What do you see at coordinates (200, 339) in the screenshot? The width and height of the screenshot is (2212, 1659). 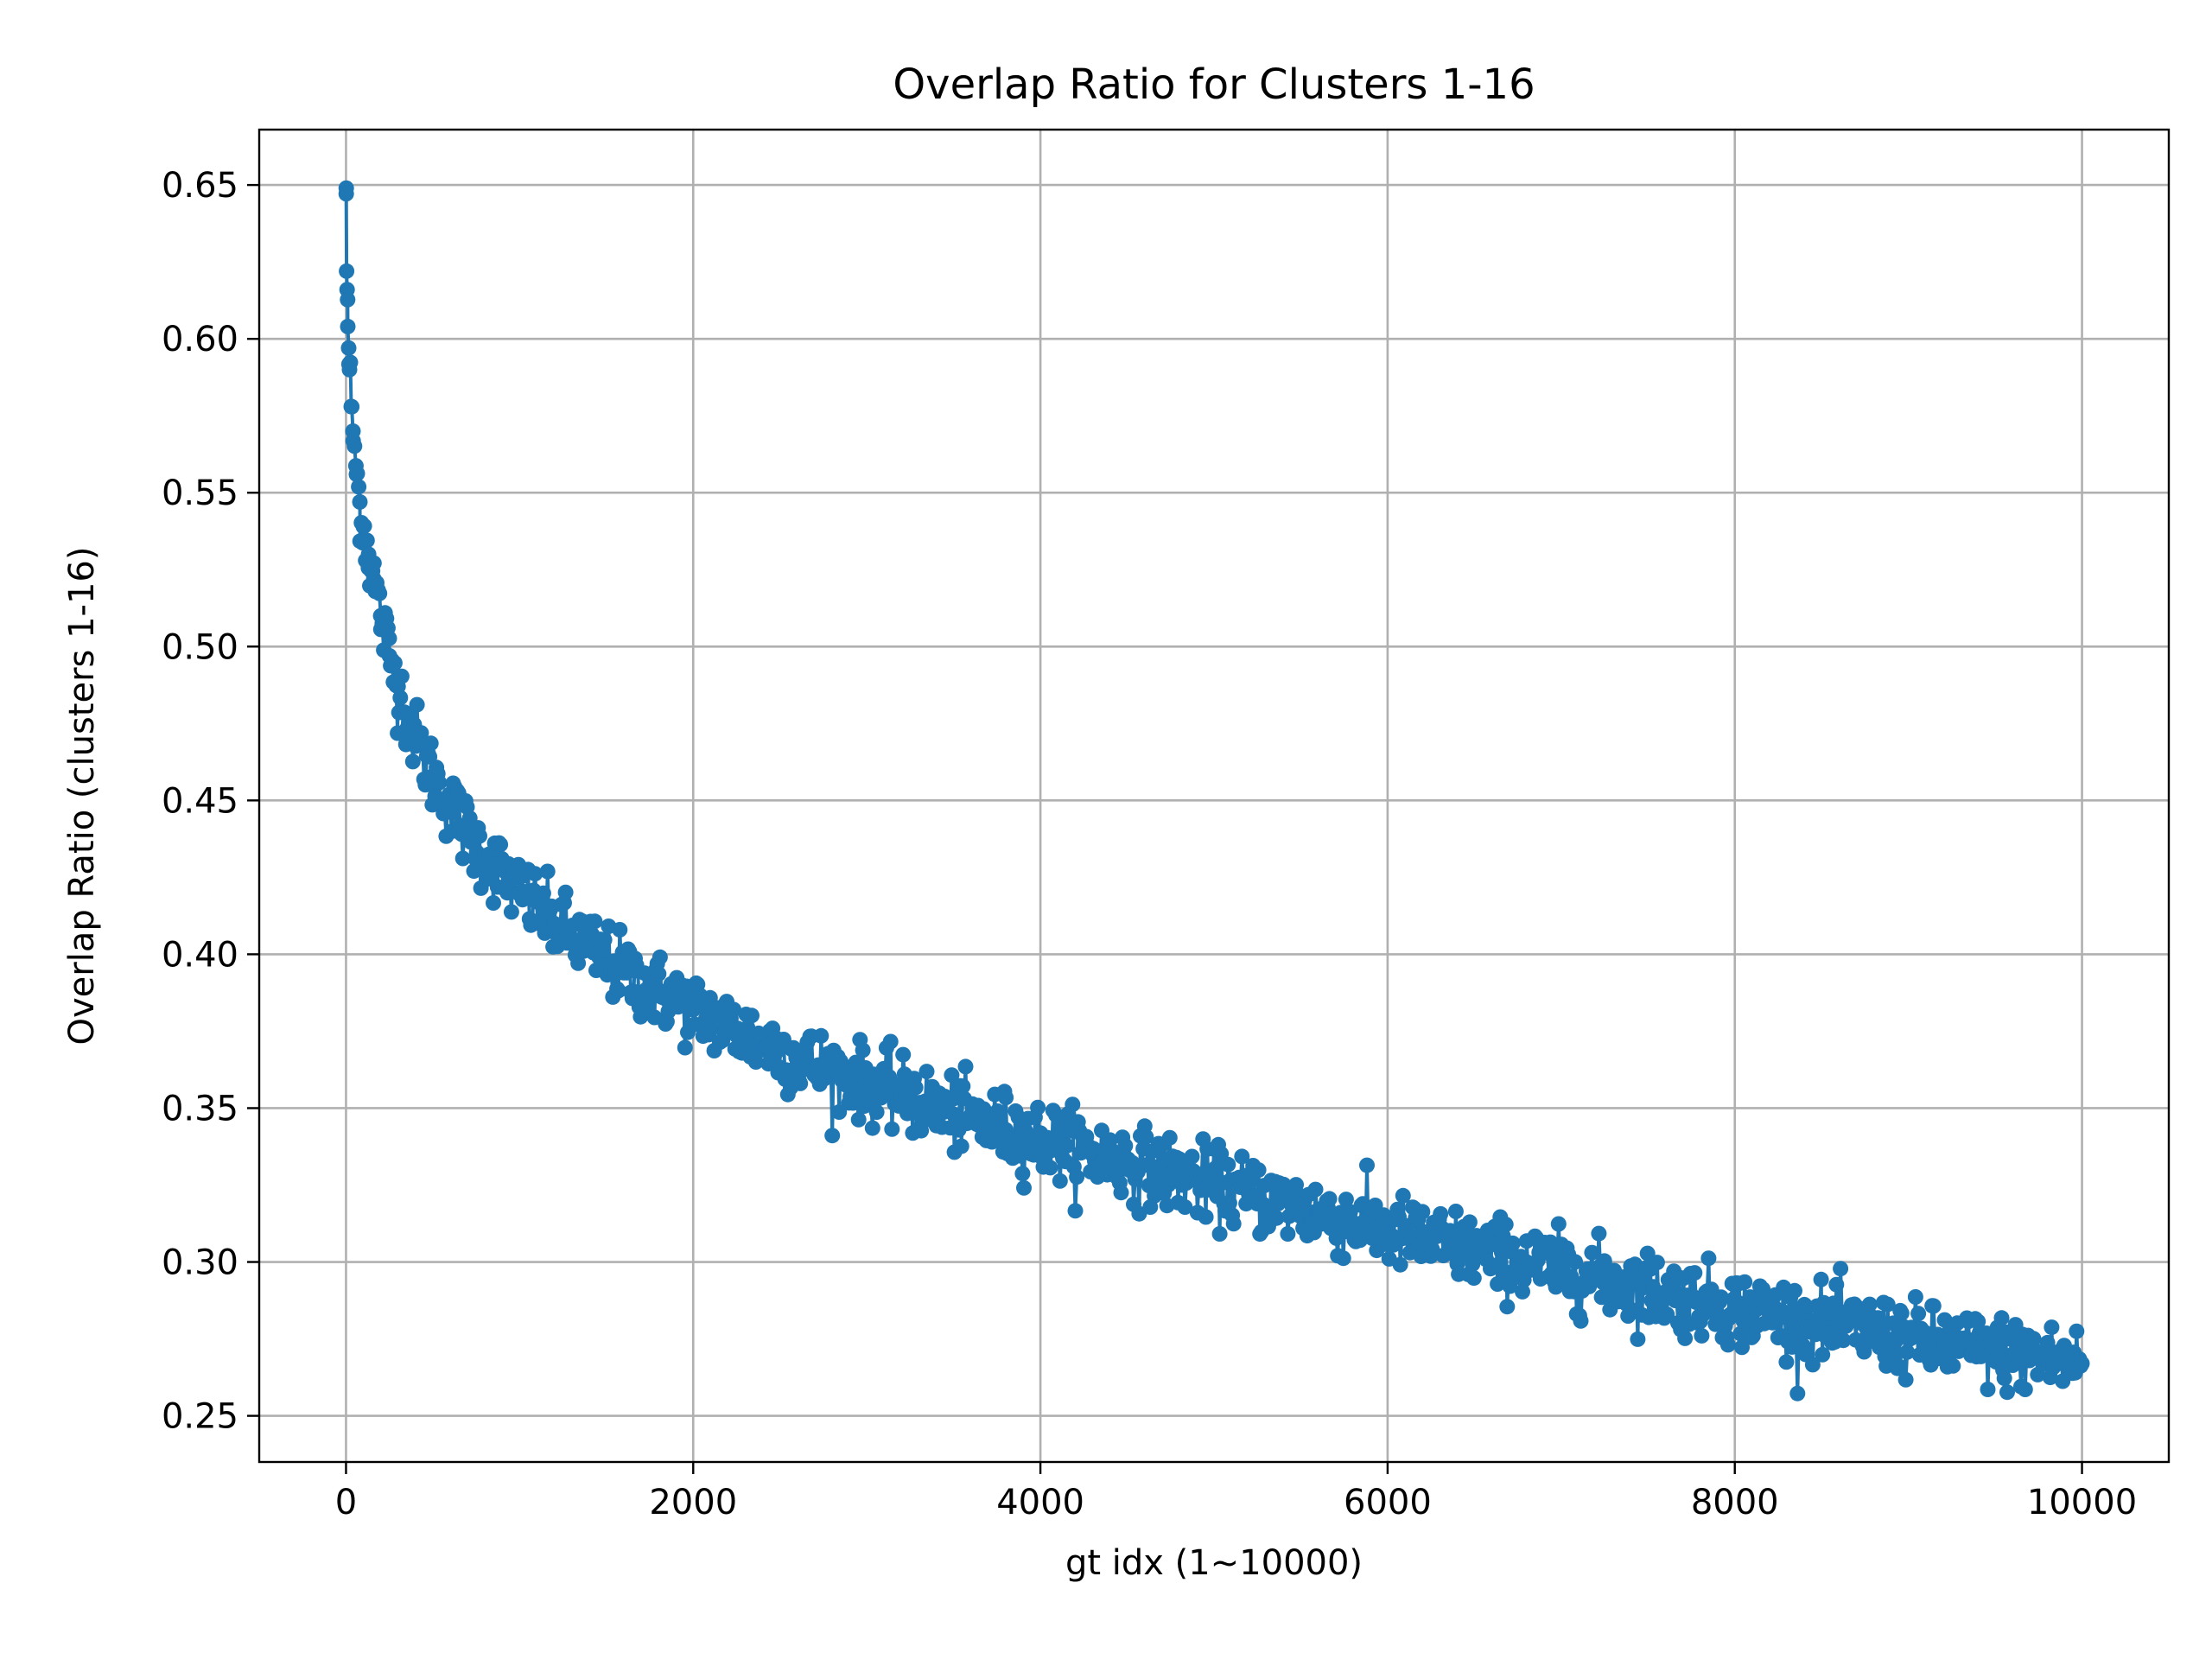 I see `y-tick-label: 0.60` at bounding box center [200, 339].